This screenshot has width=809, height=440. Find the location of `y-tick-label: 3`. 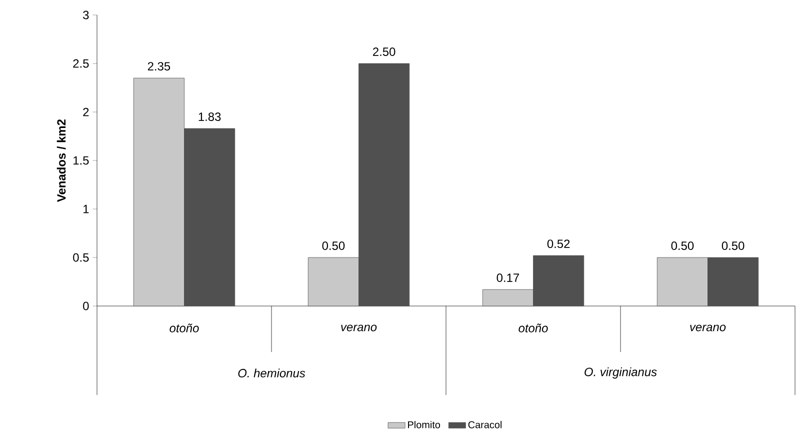

y-tick-label: 3 is located at coordinates (86, 15).